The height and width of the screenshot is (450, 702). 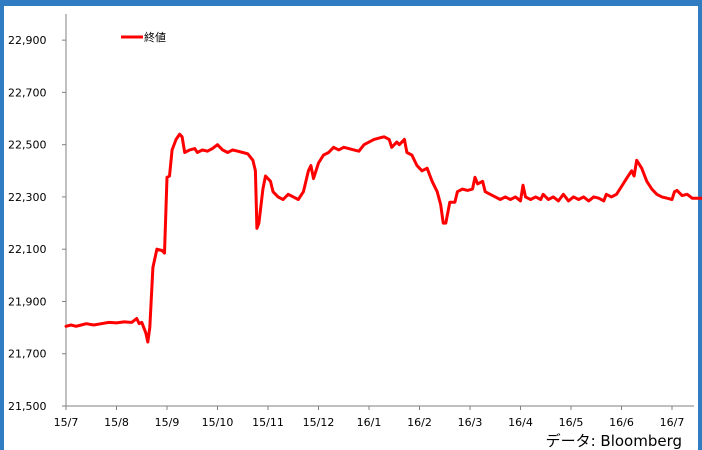 What do you see at coordinates (218, 422) in the screenshot?
I see `x-tick-label: 15/10` at bounding box center [218, 422].